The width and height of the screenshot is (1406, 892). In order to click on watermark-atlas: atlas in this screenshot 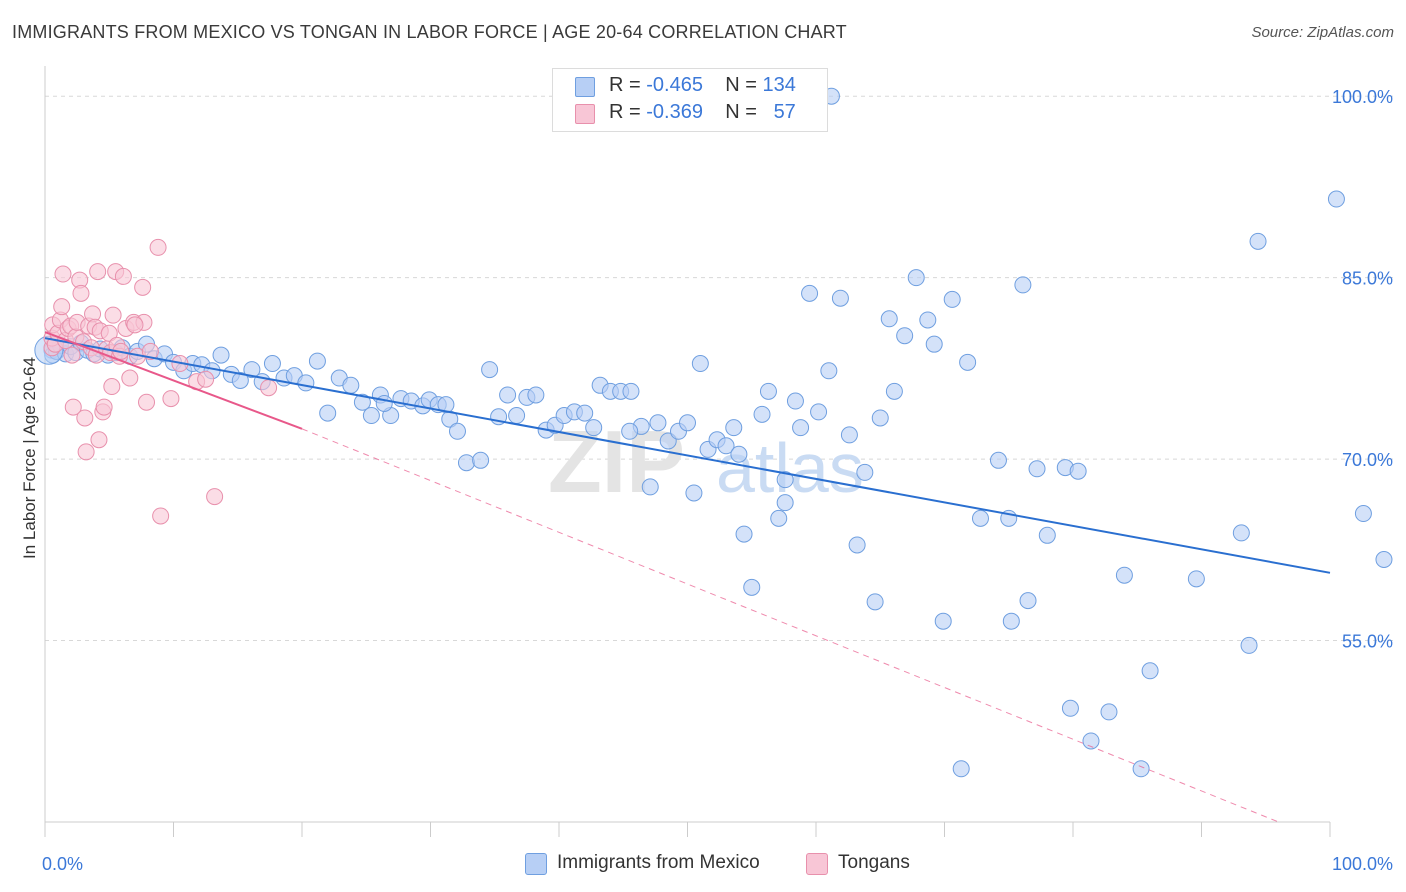, I will do `click(790, 468)`.